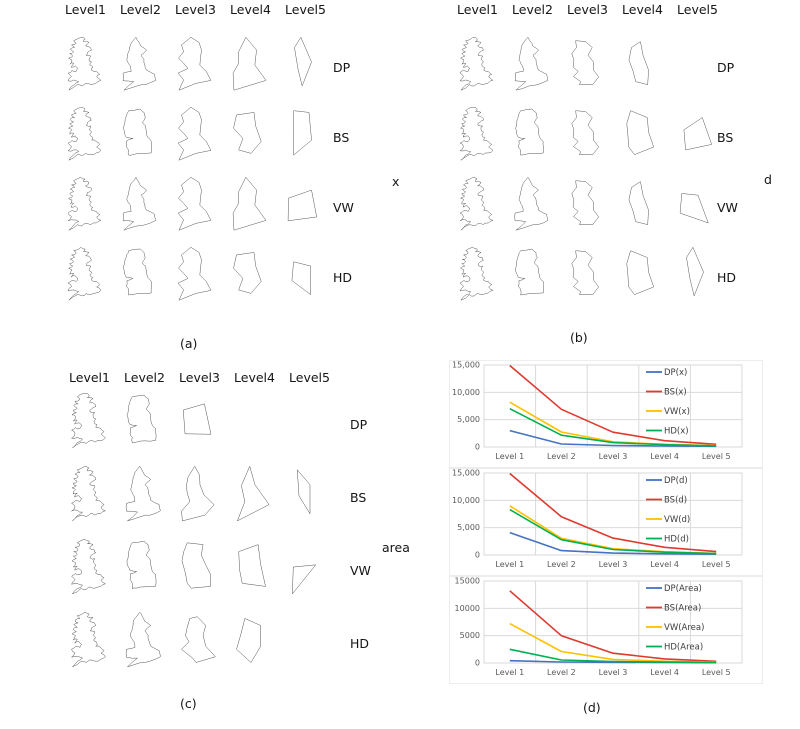 Image resolution: width=800 pixels, height=729 pixels. Describe the element at coordinates (677, 520) in the screenshot. I see `legend-label-VW(d): VW(d)` at that location.